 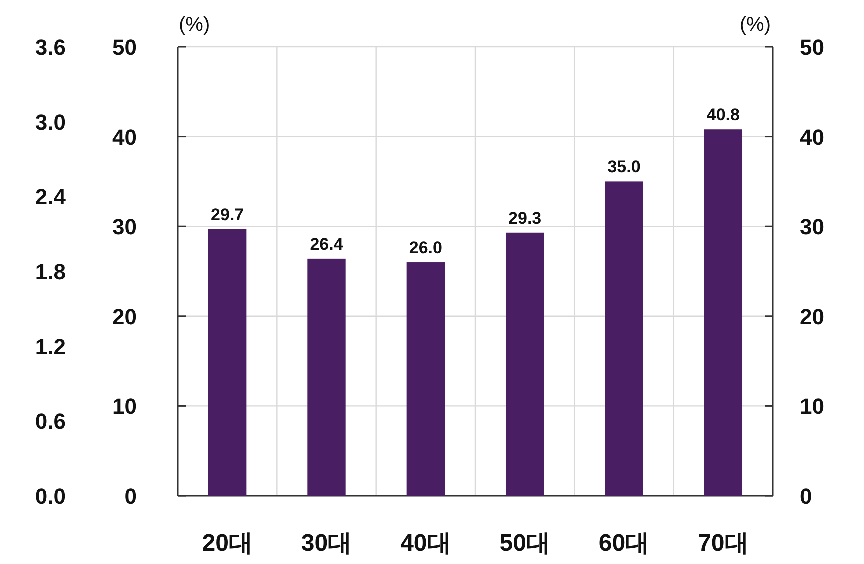 What do you see at coordinates (624, 167) in the screenshot?
I see `data-label: 35.0` at bounding box center [624, 167].